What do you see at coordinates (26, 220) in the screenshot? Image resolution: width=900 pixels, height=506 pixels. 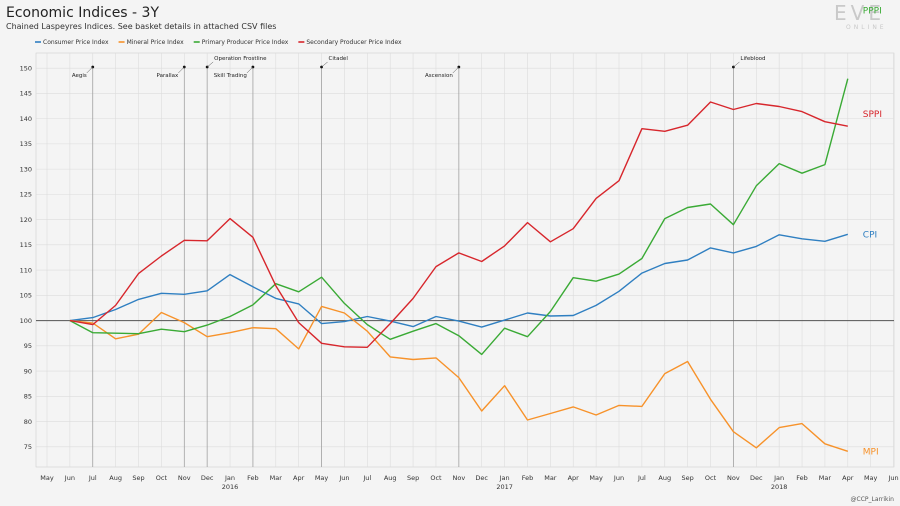 I see `y-tick-label: 120` at bounding box center [26, 220].